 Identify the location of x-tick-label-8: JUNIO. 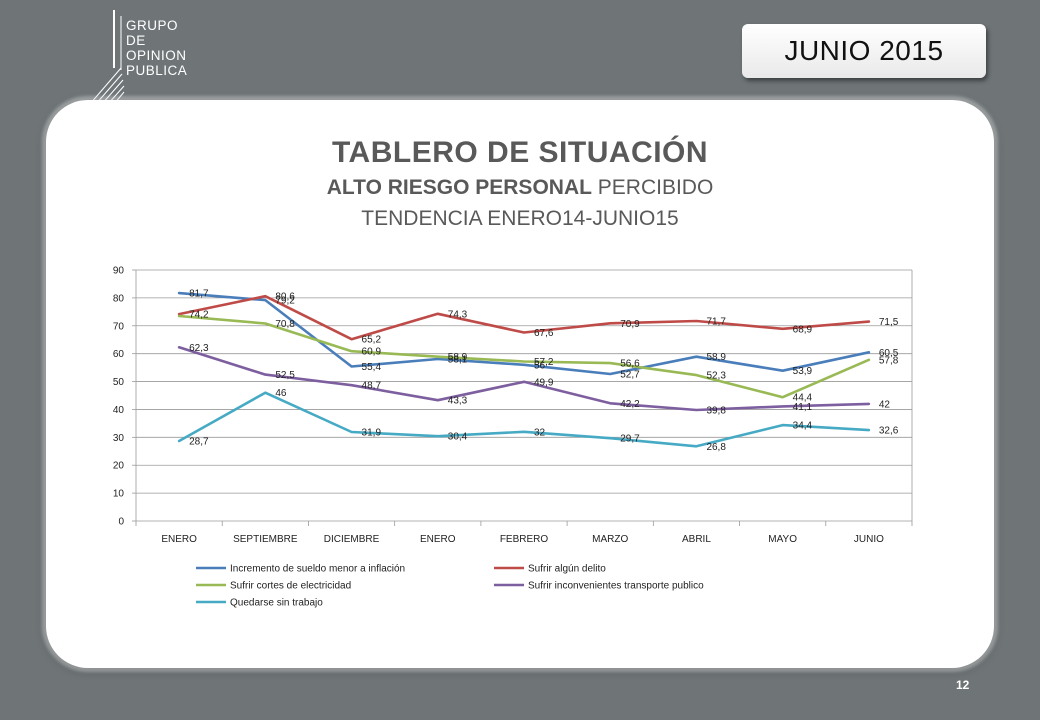
(869, 539).